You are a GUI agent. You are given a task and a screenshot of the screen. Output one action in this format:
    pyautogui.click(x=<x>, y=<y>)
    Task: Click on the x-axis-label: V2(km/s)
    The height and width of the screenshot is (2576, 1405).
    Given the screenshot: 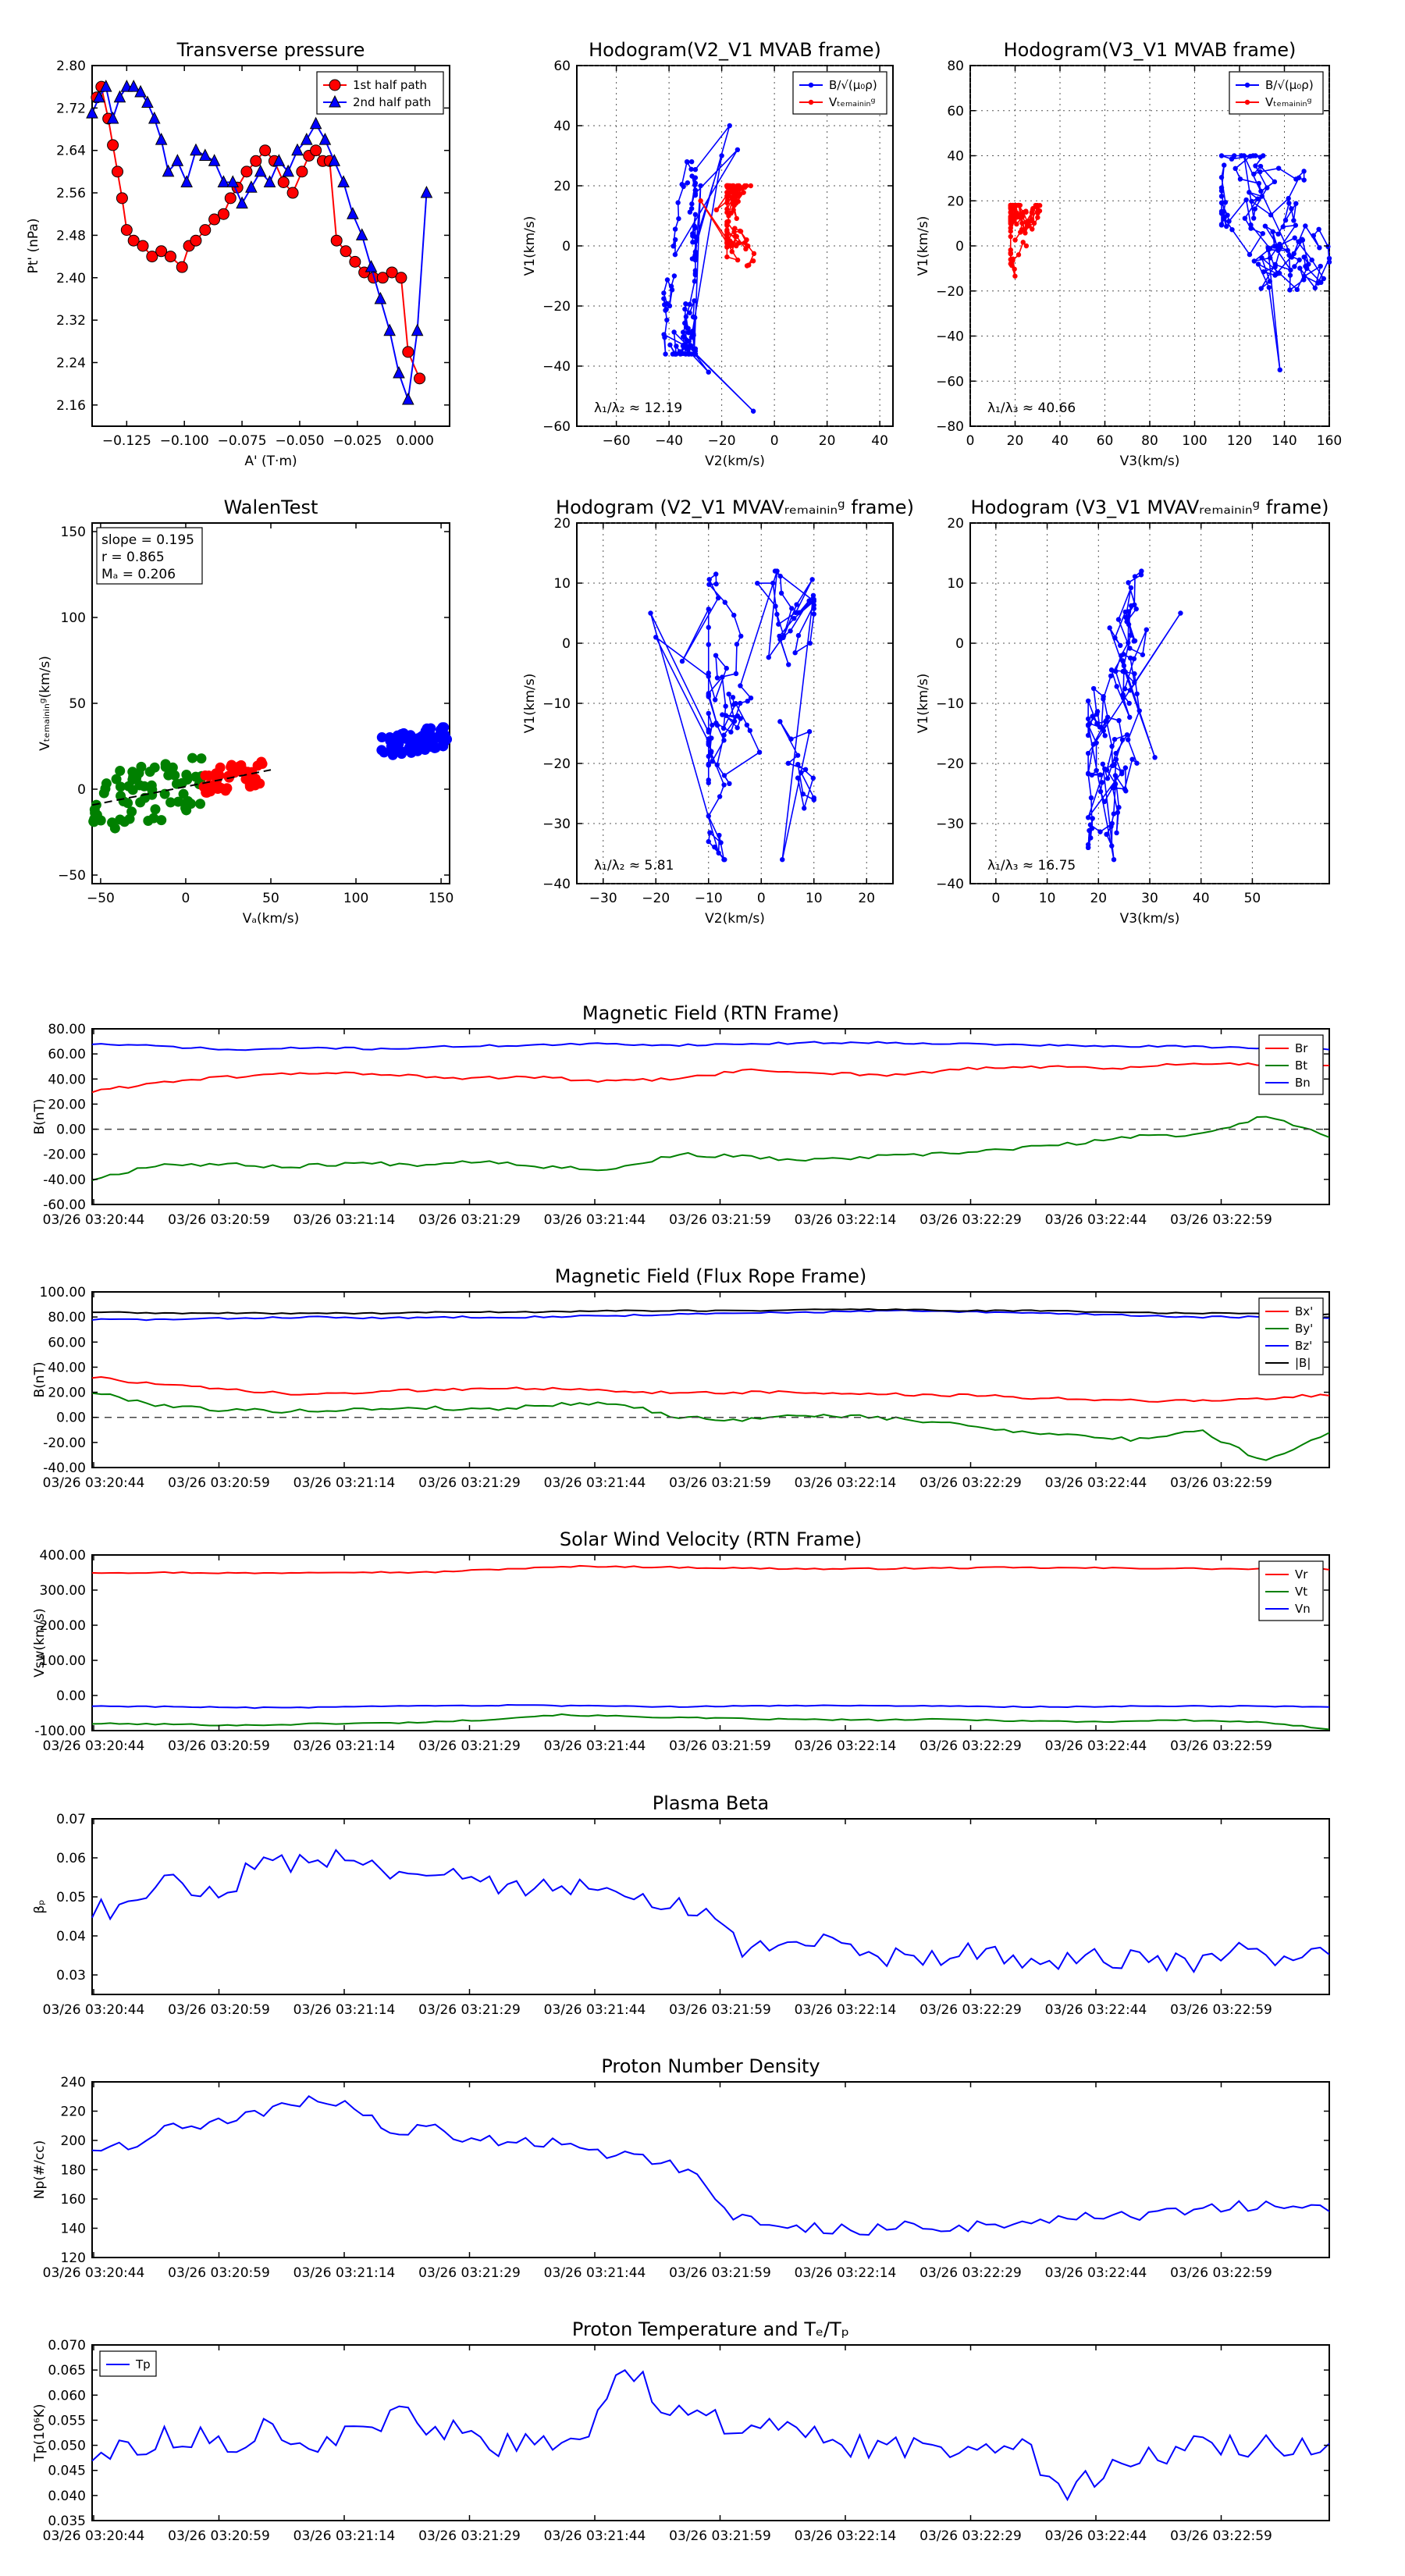 What is the action you would take?
    pyautogui.click(x=735, y=919)
    